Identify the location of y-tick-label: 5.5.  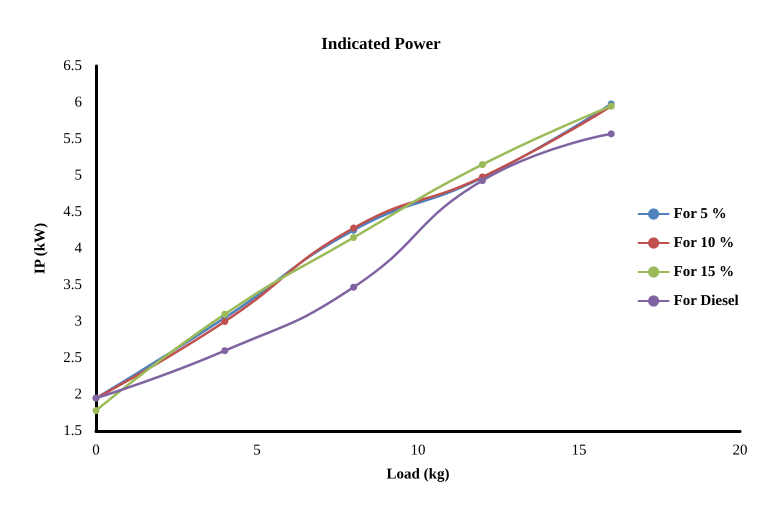
(72, 139).